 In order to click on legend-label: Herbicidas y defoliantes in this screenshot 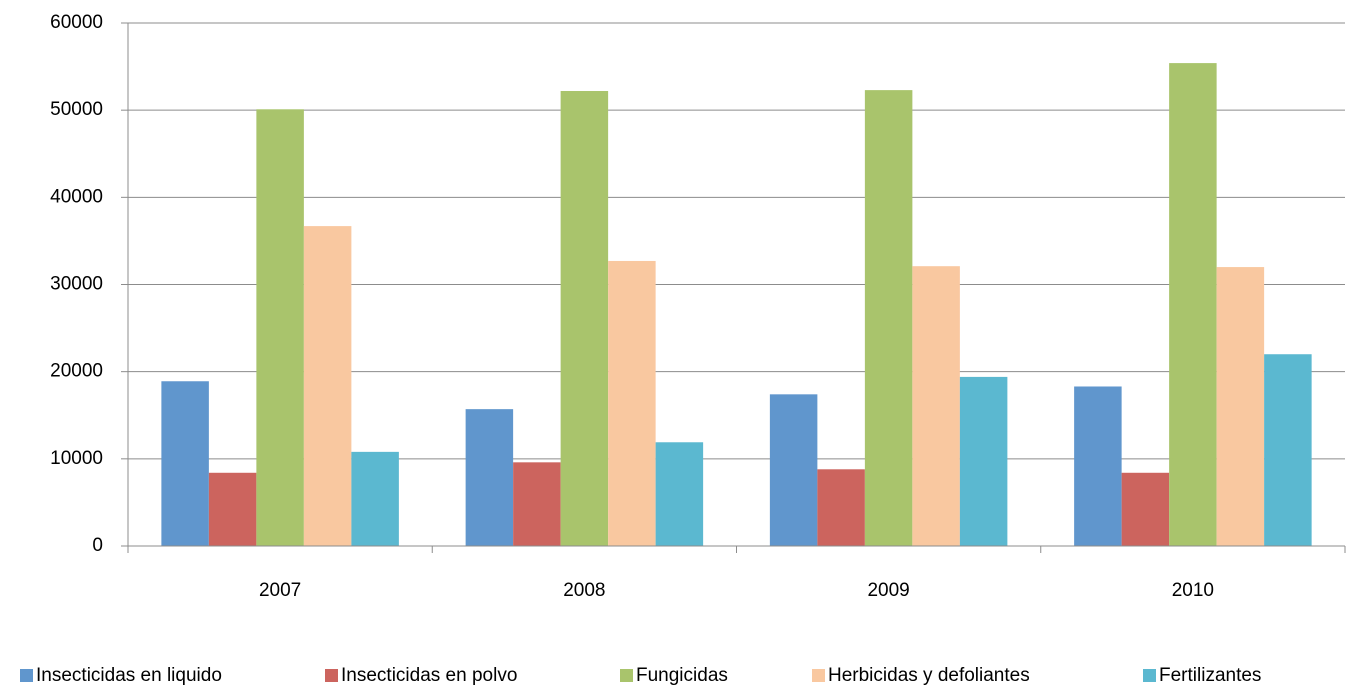, I will do `click(929, 675)`.